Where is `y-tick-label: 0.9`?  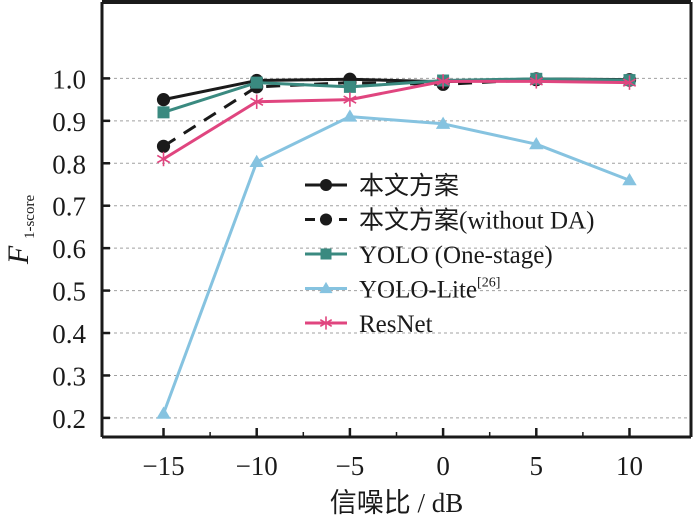 y-tick-label: 0.9 is located at coordinates (69, 122).